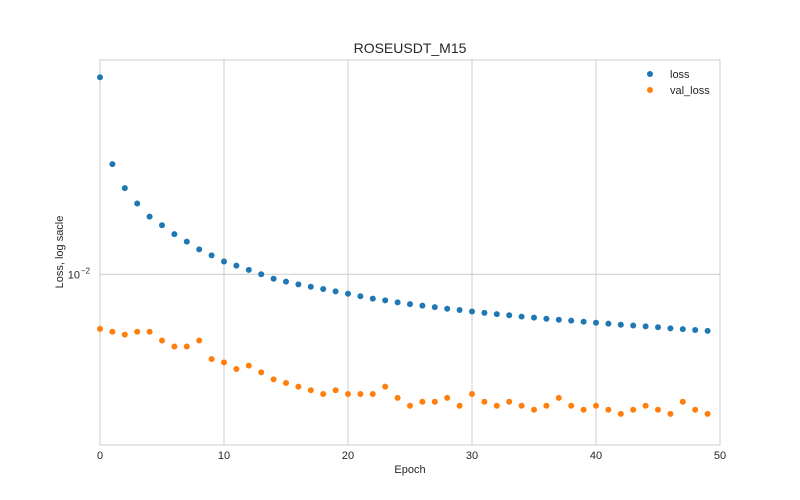 This screenshot has width=800, height=500. I want to click on x-tick-label: 40, so click(596, 456).